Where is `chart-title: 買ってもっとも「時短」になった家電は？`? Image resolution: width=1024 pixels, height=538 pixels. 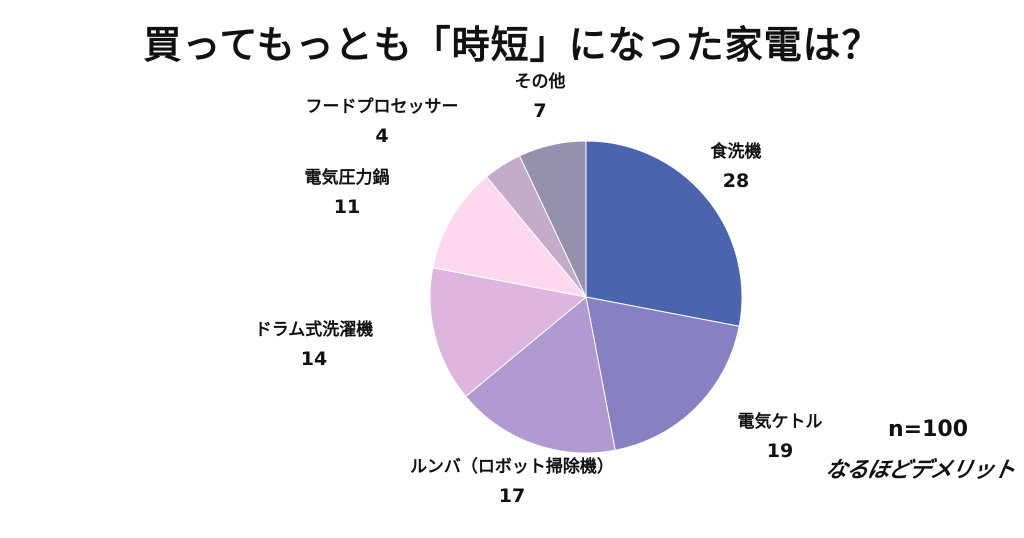 chart-title: 買ってもっとも「時短」になった家電は？ is located at coordinates (512, 45).